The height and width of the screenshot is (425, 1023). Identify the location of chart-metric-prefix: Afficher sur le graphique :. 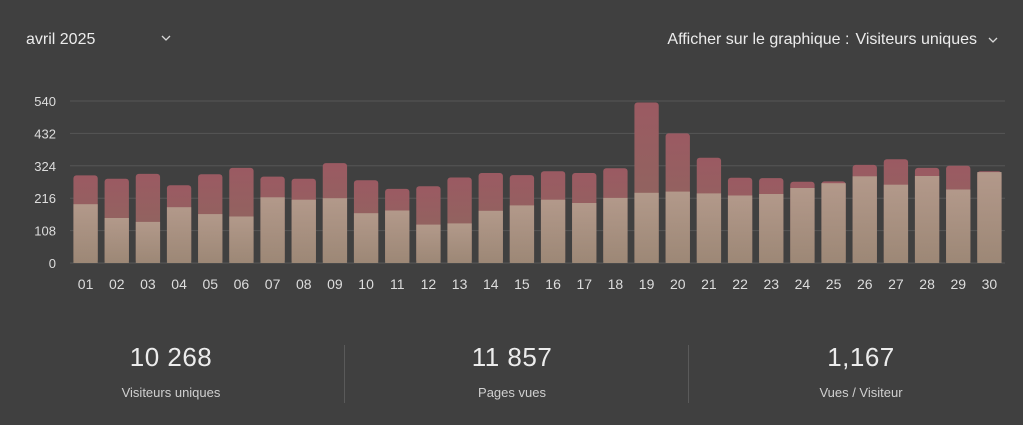
(758, 39).